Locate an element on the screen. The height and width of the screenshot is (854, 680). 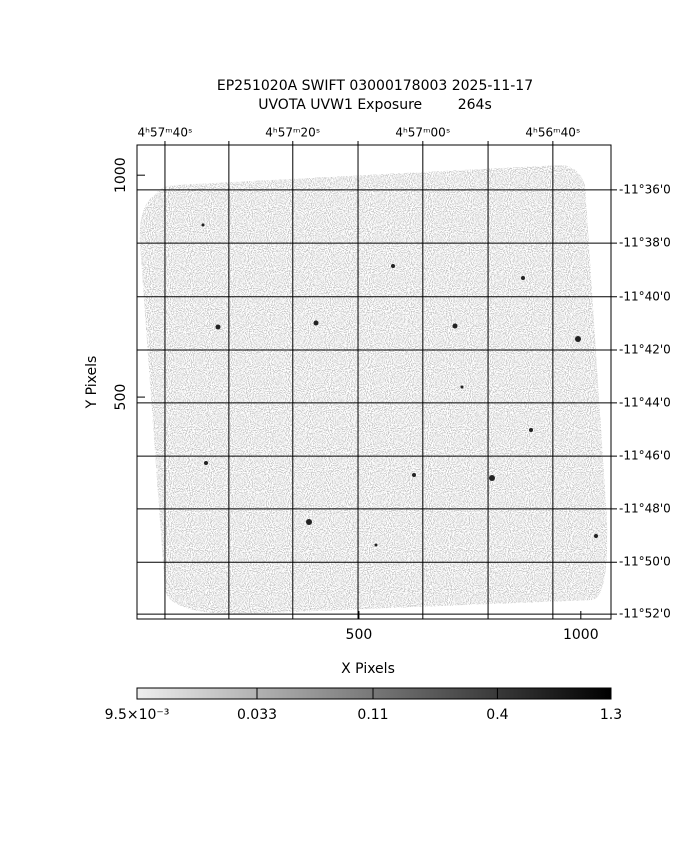
ra-tick-label: 4ʰ57ᵐ00ˢ is located at coordinates (422, 133).